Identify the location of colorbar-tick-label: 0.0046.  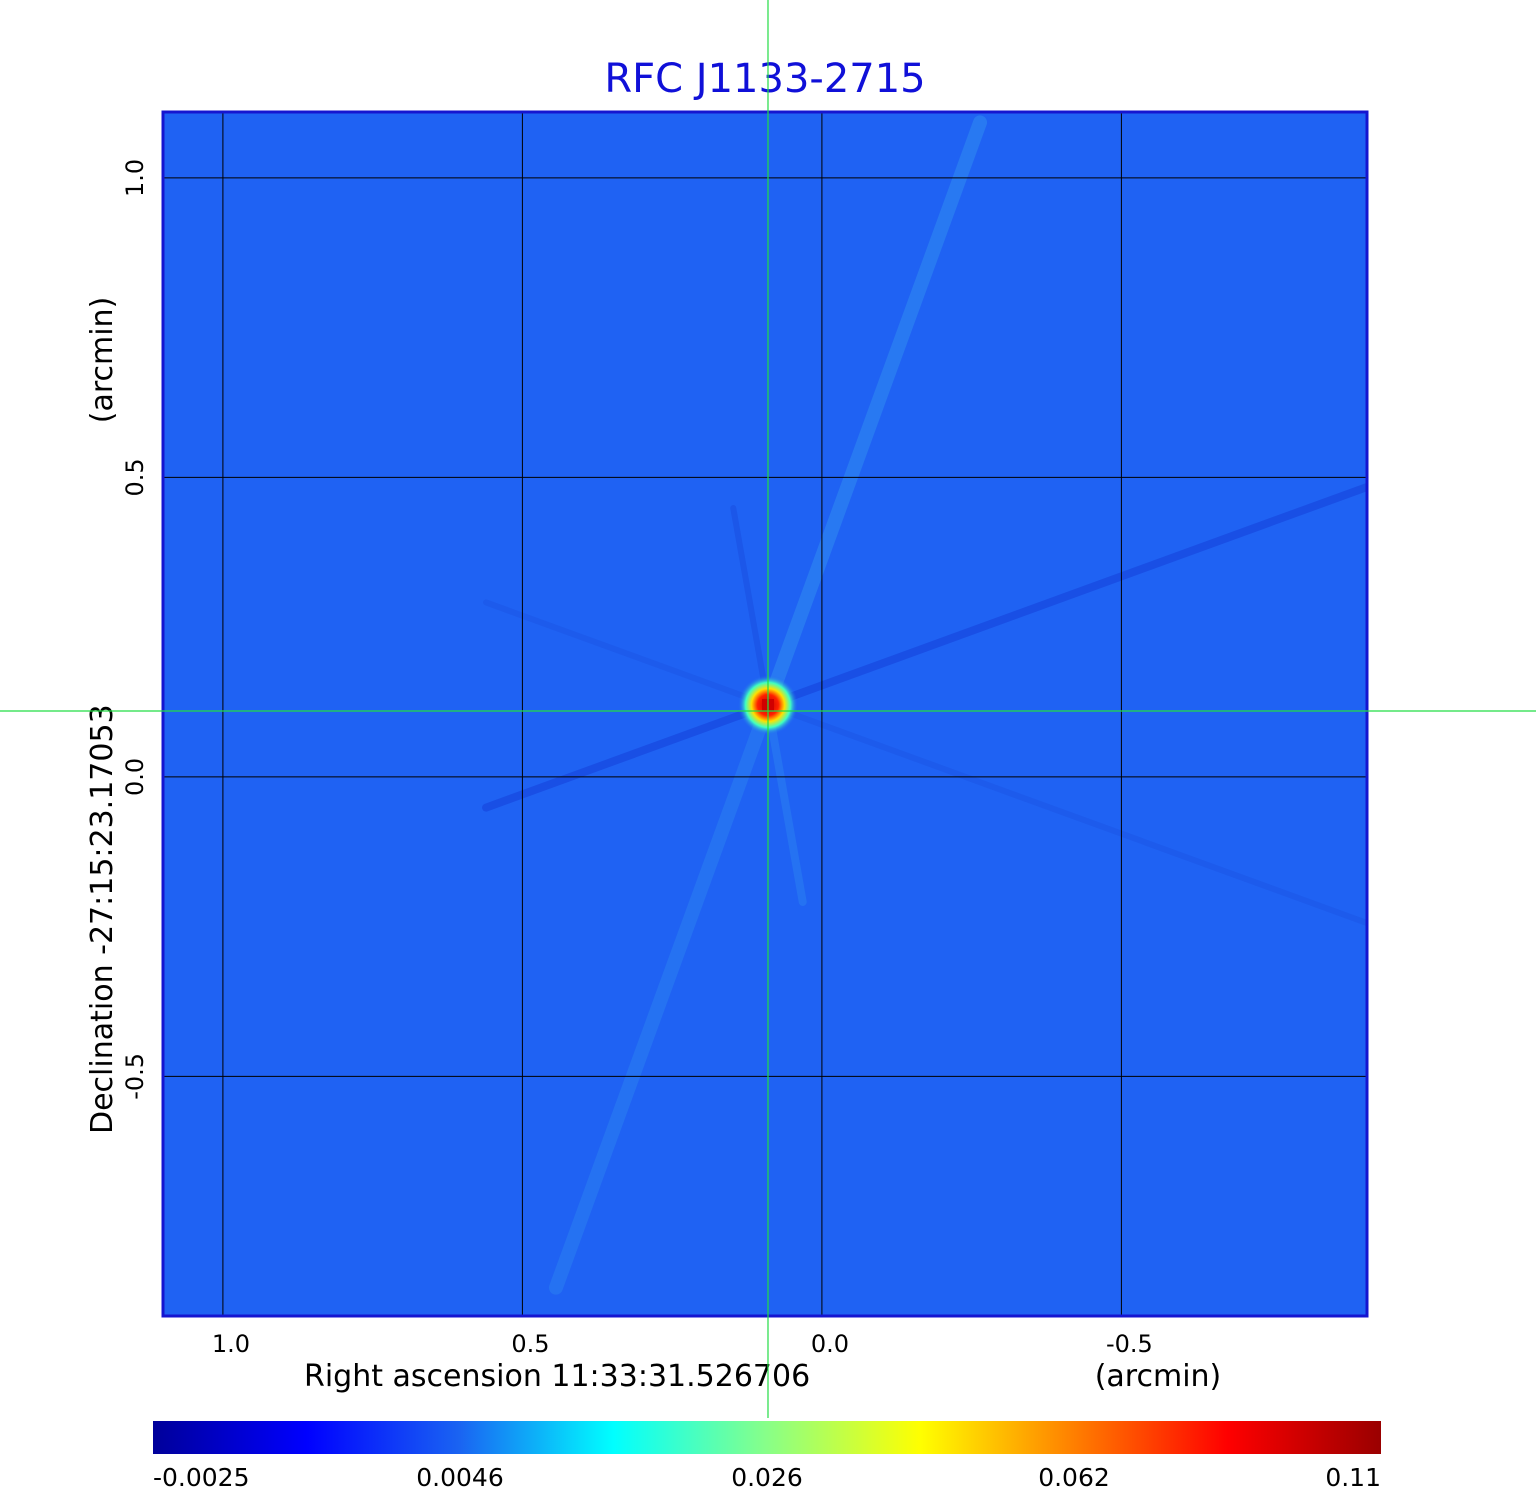
(459, 1477).